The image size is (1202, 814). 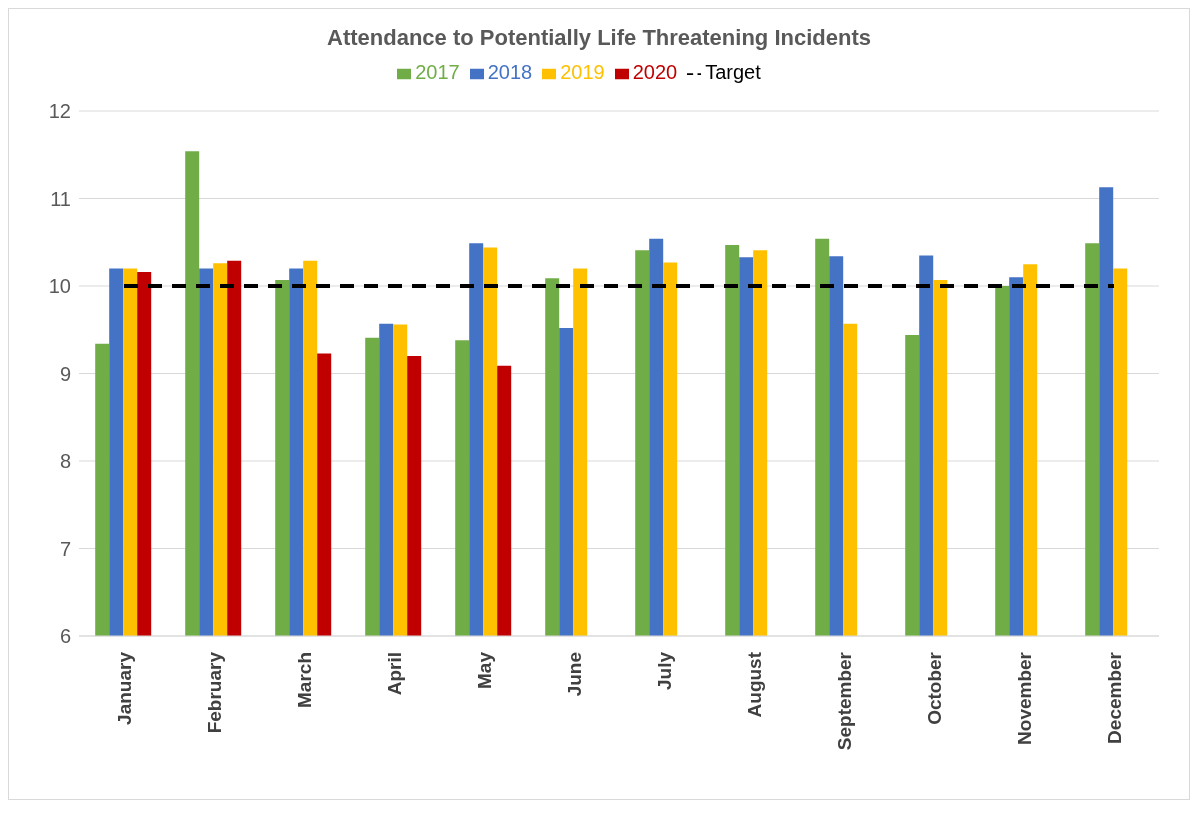 I want to click on chart-title: Attendance to Potentially Life Threatening Incidents, so click(x=599, y=37).